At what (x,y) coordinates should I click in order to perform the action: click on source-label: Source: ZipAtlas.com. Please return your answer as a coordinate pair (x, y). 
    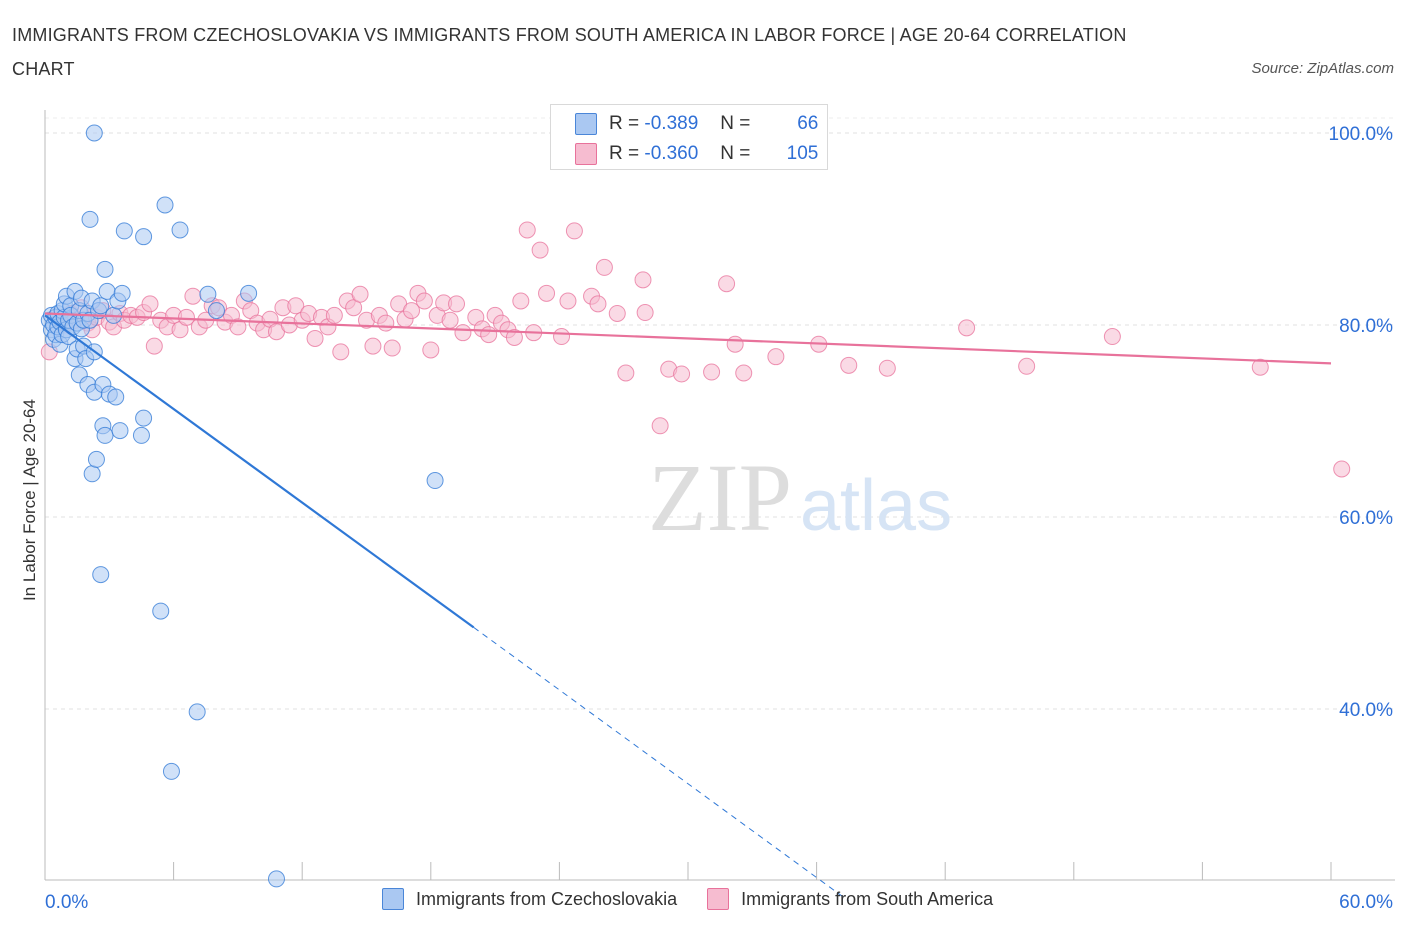
    Looking at the image, I should click on (1322, 68).